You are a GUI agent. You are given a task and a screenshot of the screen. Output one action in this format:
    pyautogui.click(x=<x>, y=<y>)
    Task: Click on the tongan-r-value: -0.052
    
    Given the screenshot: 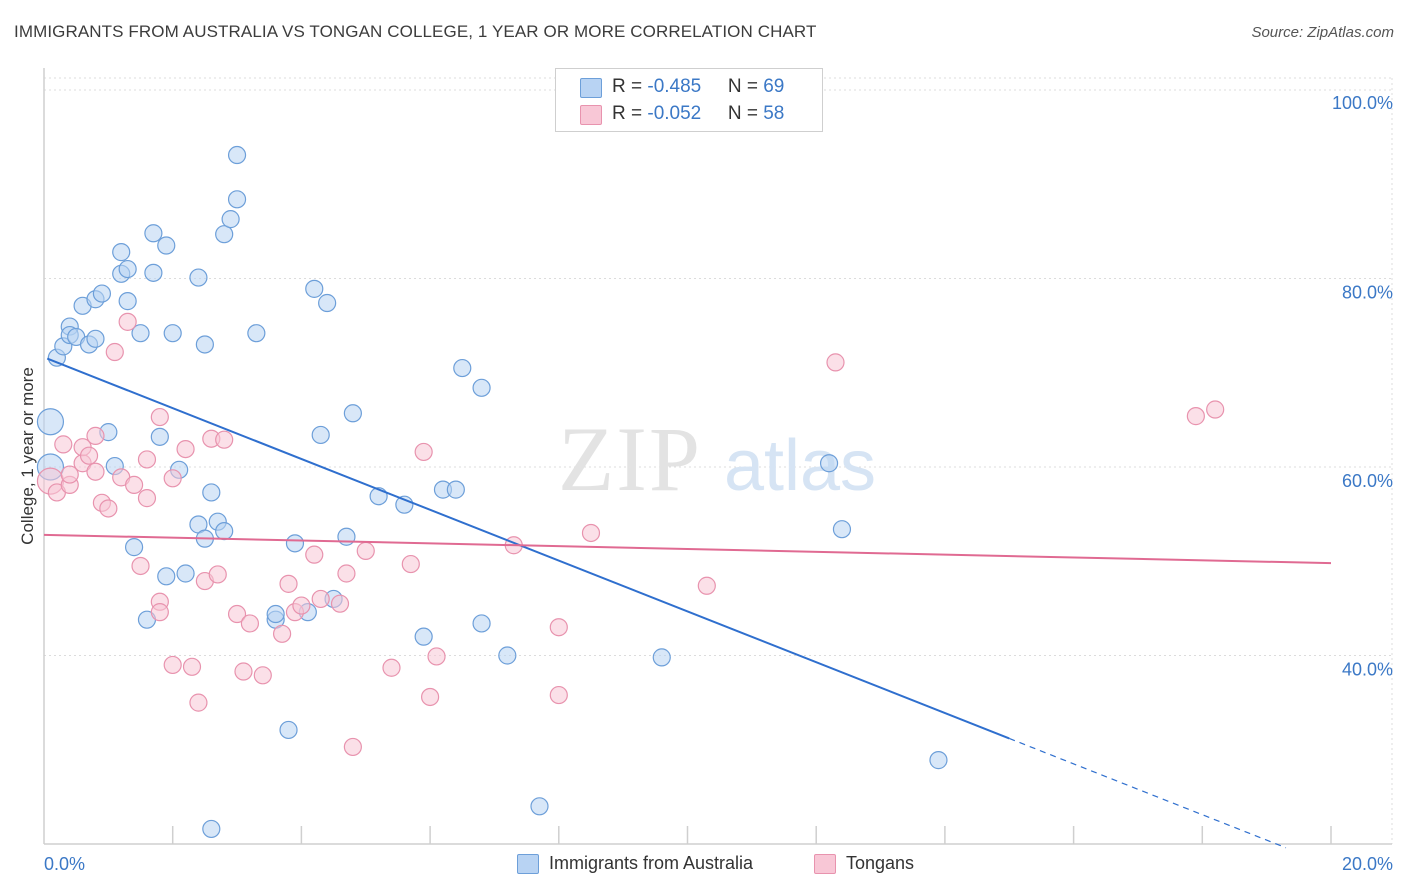 What is the action you would take?
    pyautogui.click(x=674, y=113)
    